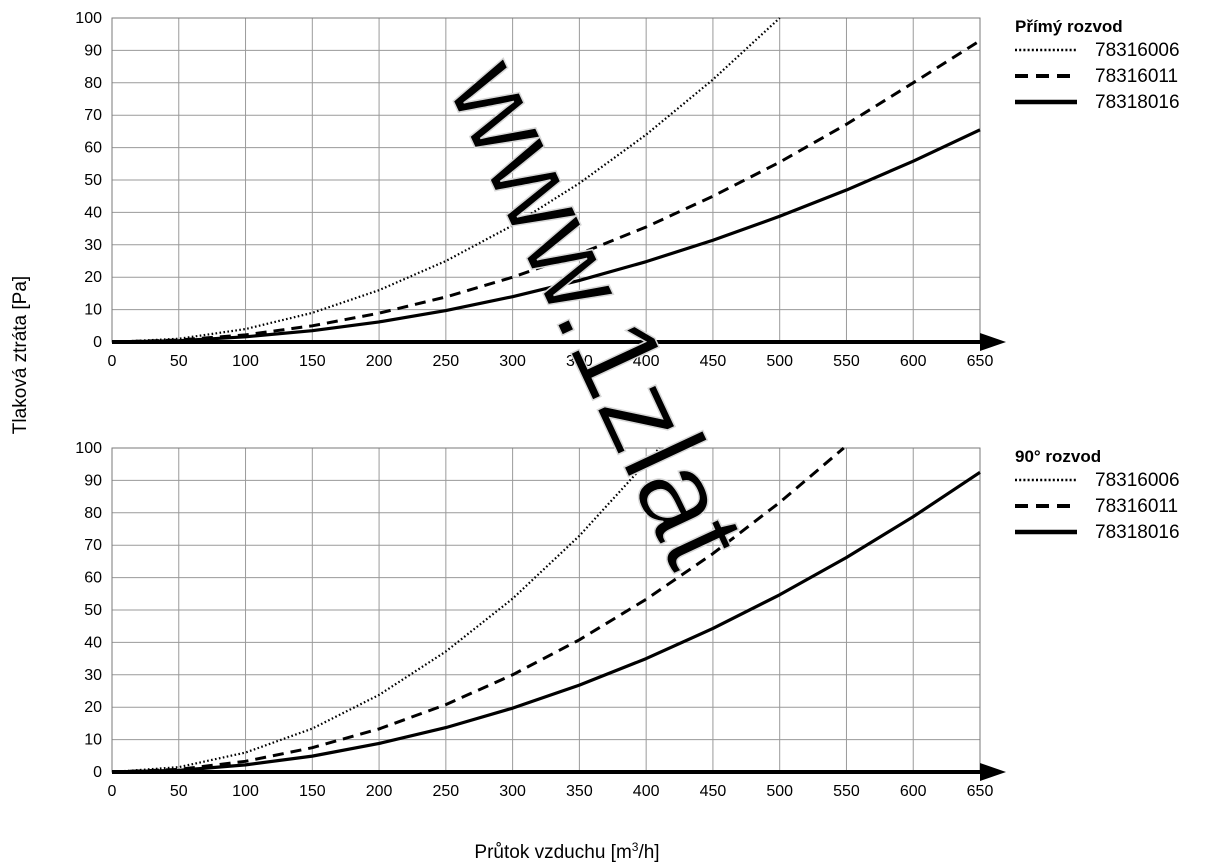 The width and height of the screenshot is (1222, 865). What do you see at coordinates (1069, 26) in the screenshot?
I see `legend-title: Přímý rozvod` at bounding box center [1069, 26].